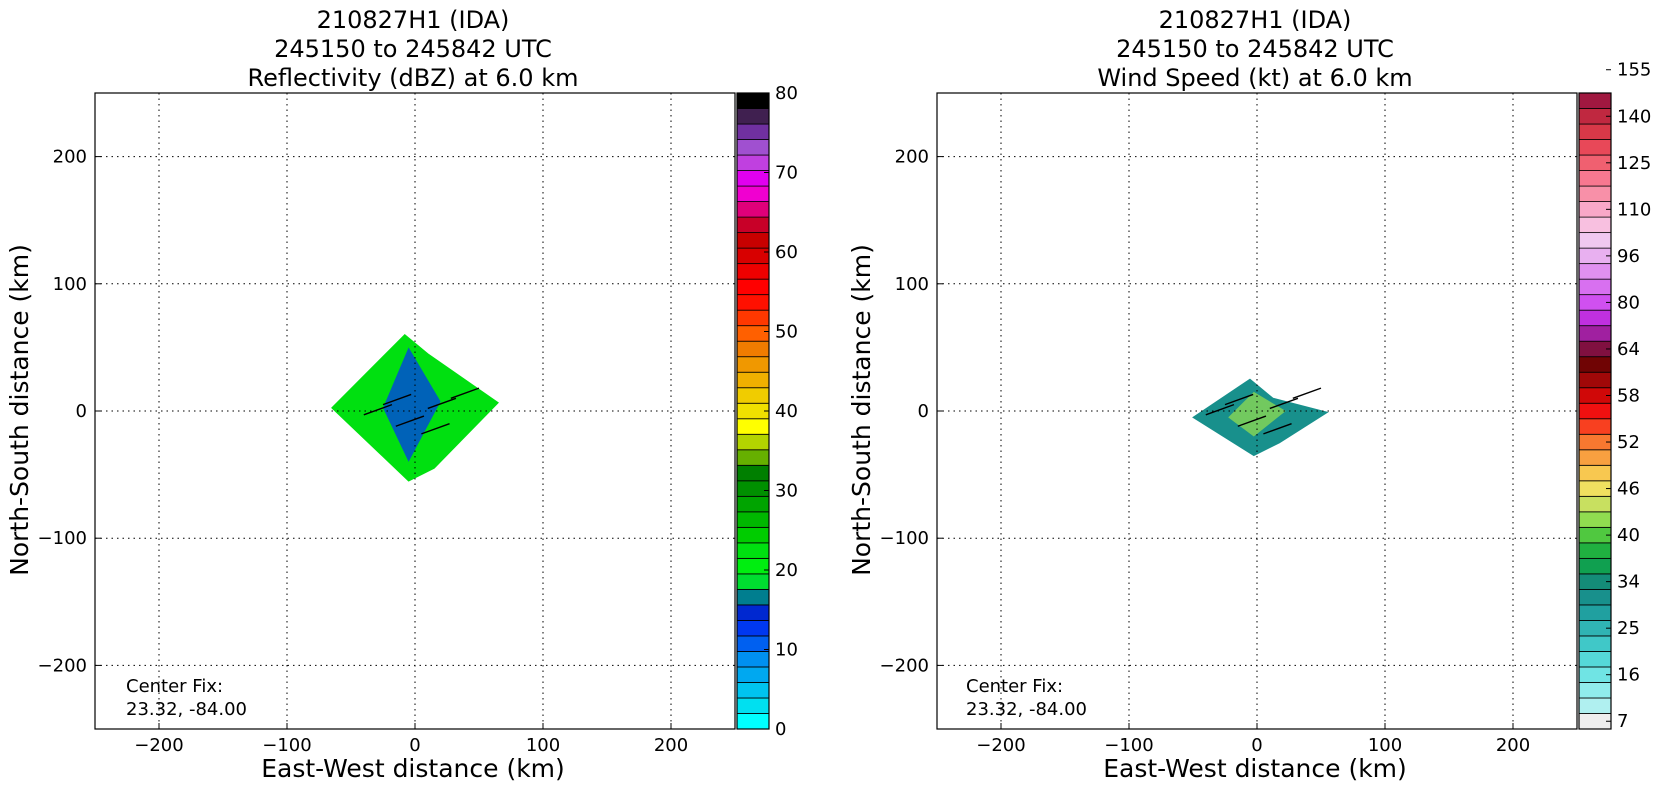 The image size is (1655, 787). What do you see at coordinates (786, 173) in the screenshot?
I see `colorbar-tick-label: 70` at bounding box center [786, 173].